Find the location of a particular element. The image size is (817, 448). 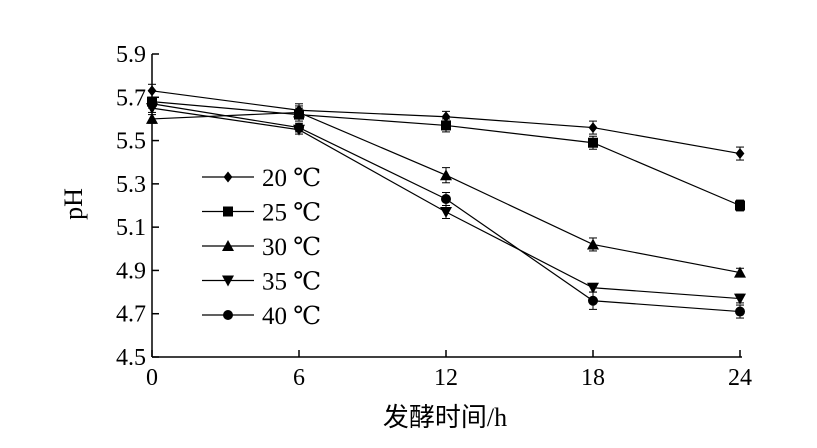

legend-entry-2: 25 ℃ is located at coordinates (261, 213).